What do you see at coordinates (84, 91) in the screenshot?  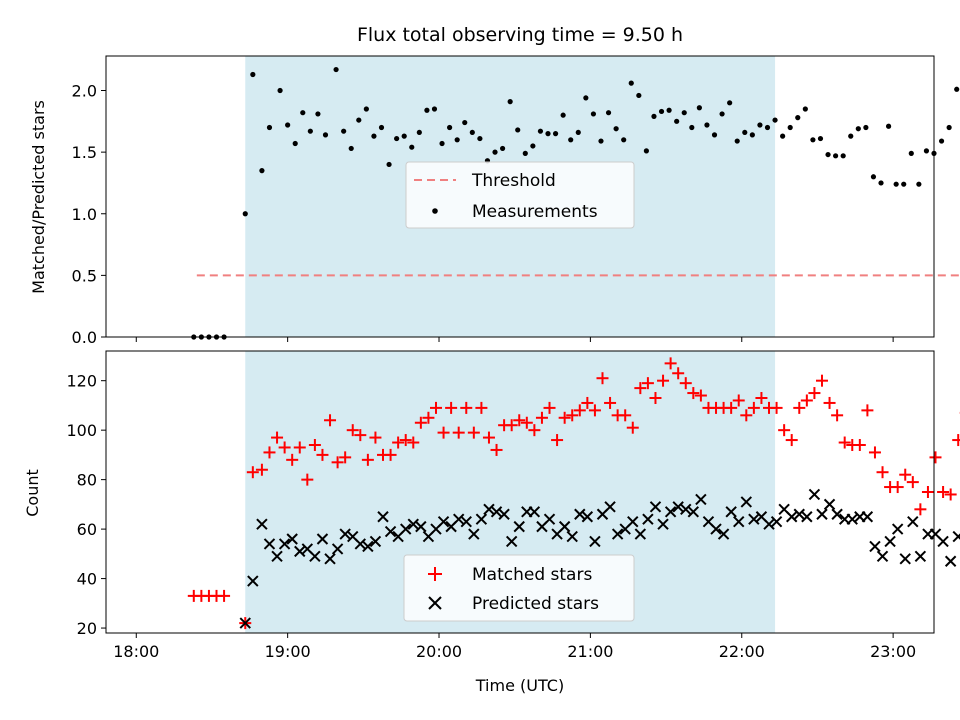 I see `y-tick-label: 2.0` at bounding box center [84, 91].